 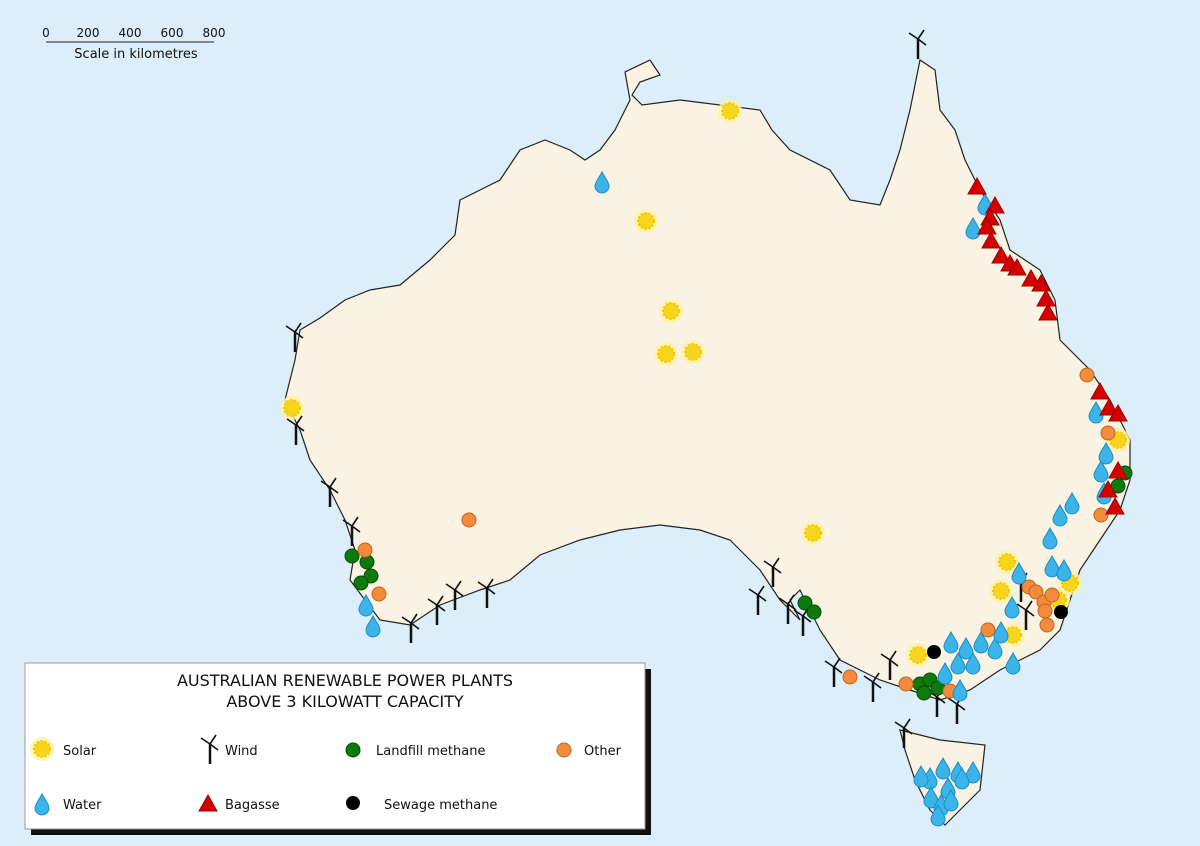 I want to click on legend-label: Solar, so click(x=80, y=751).